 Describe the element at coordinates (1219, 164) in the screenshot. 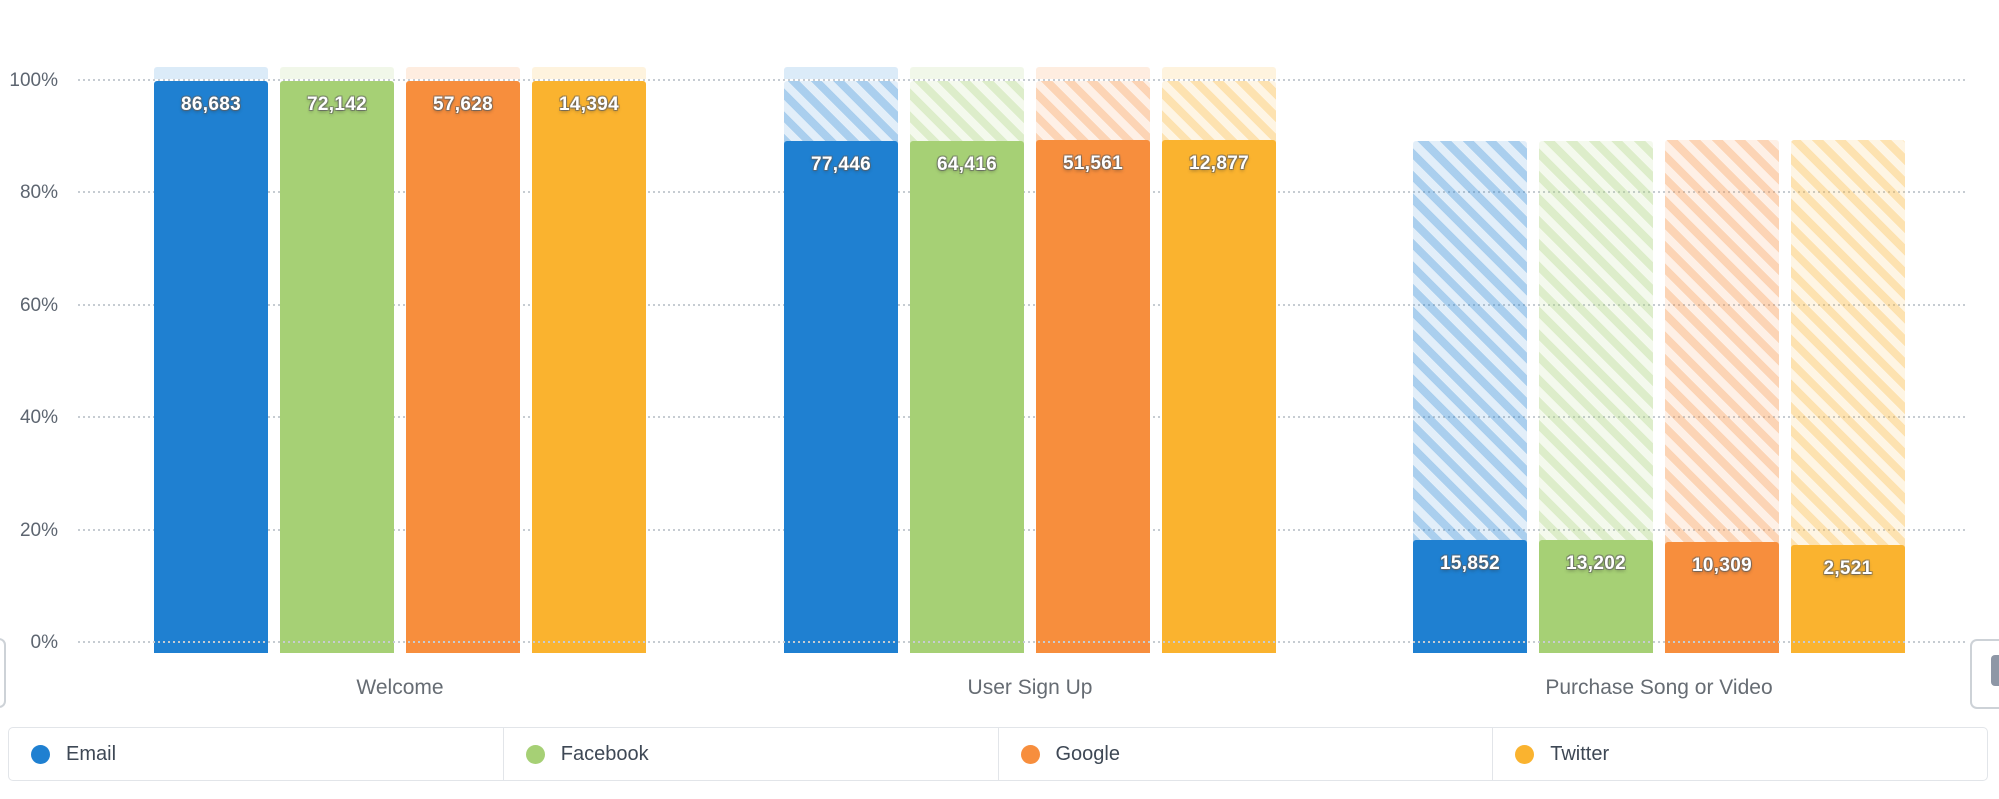

I see `bar-value-label-user-sign-up-twitter: 12,877` at that location.